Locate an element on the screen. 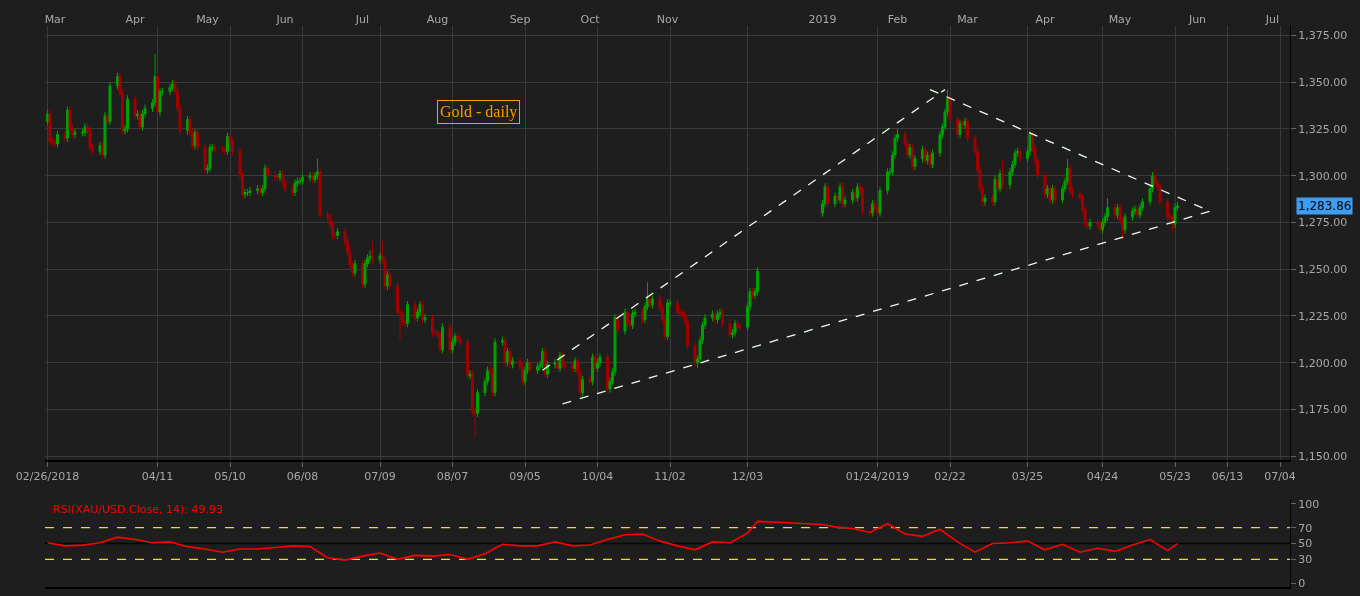 This screenshot has width=1360, height=596. y-tick-label: 100 is located at coordinates (1309, 504).